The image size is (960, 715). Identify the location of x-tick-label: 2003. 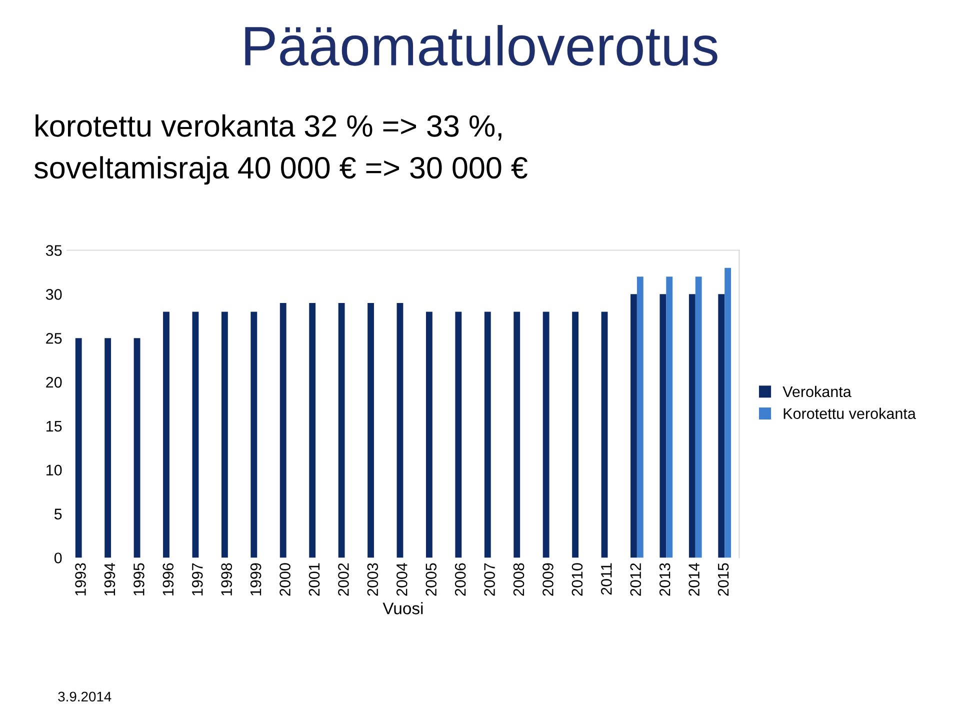
(372, 579).